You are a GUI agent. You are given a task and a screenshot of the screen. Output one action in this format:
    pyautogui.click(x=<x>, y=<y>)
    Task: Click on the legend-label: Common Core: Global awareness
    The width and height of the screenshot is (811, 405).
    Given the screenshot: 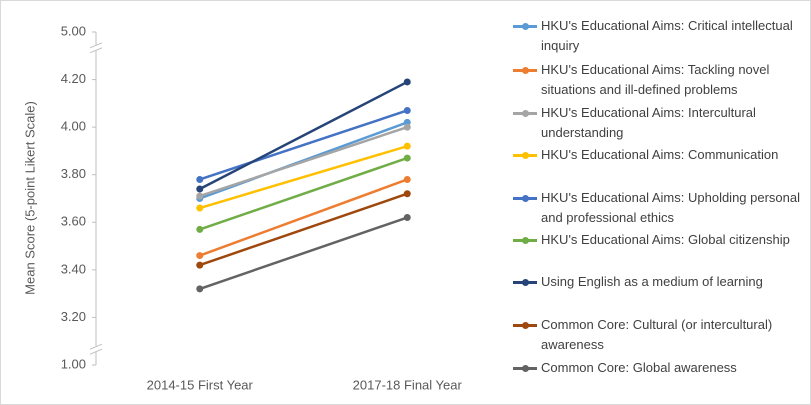 What is the action you would take?
    pyautogui.click(x=639, y=367)
    